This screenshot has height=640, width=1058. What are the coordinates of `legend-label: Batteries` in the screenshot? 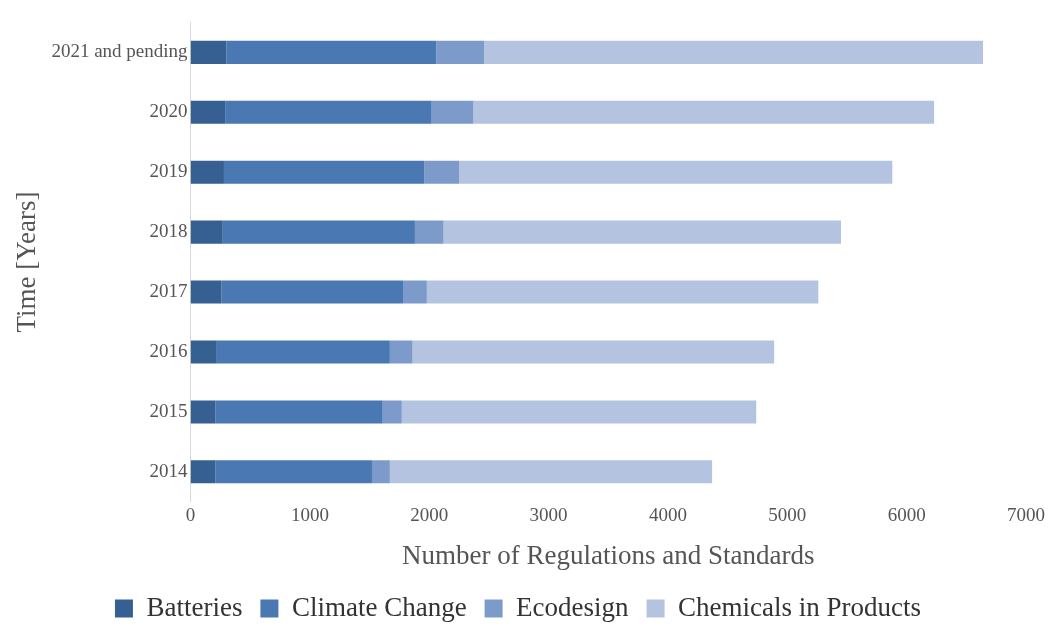 It's located at (194, 606).